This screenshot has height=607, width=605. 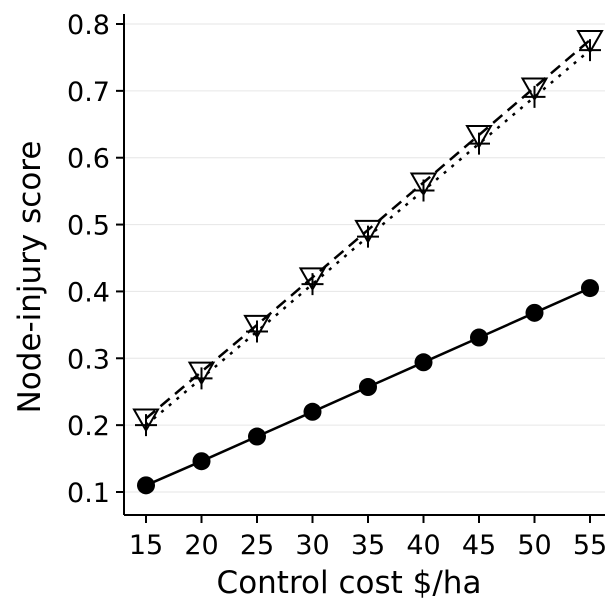 What do you see at coordinates (88, 426) in the screenshot?
I see `y-tick-label: 0.2` at bounding box center [88, 426].